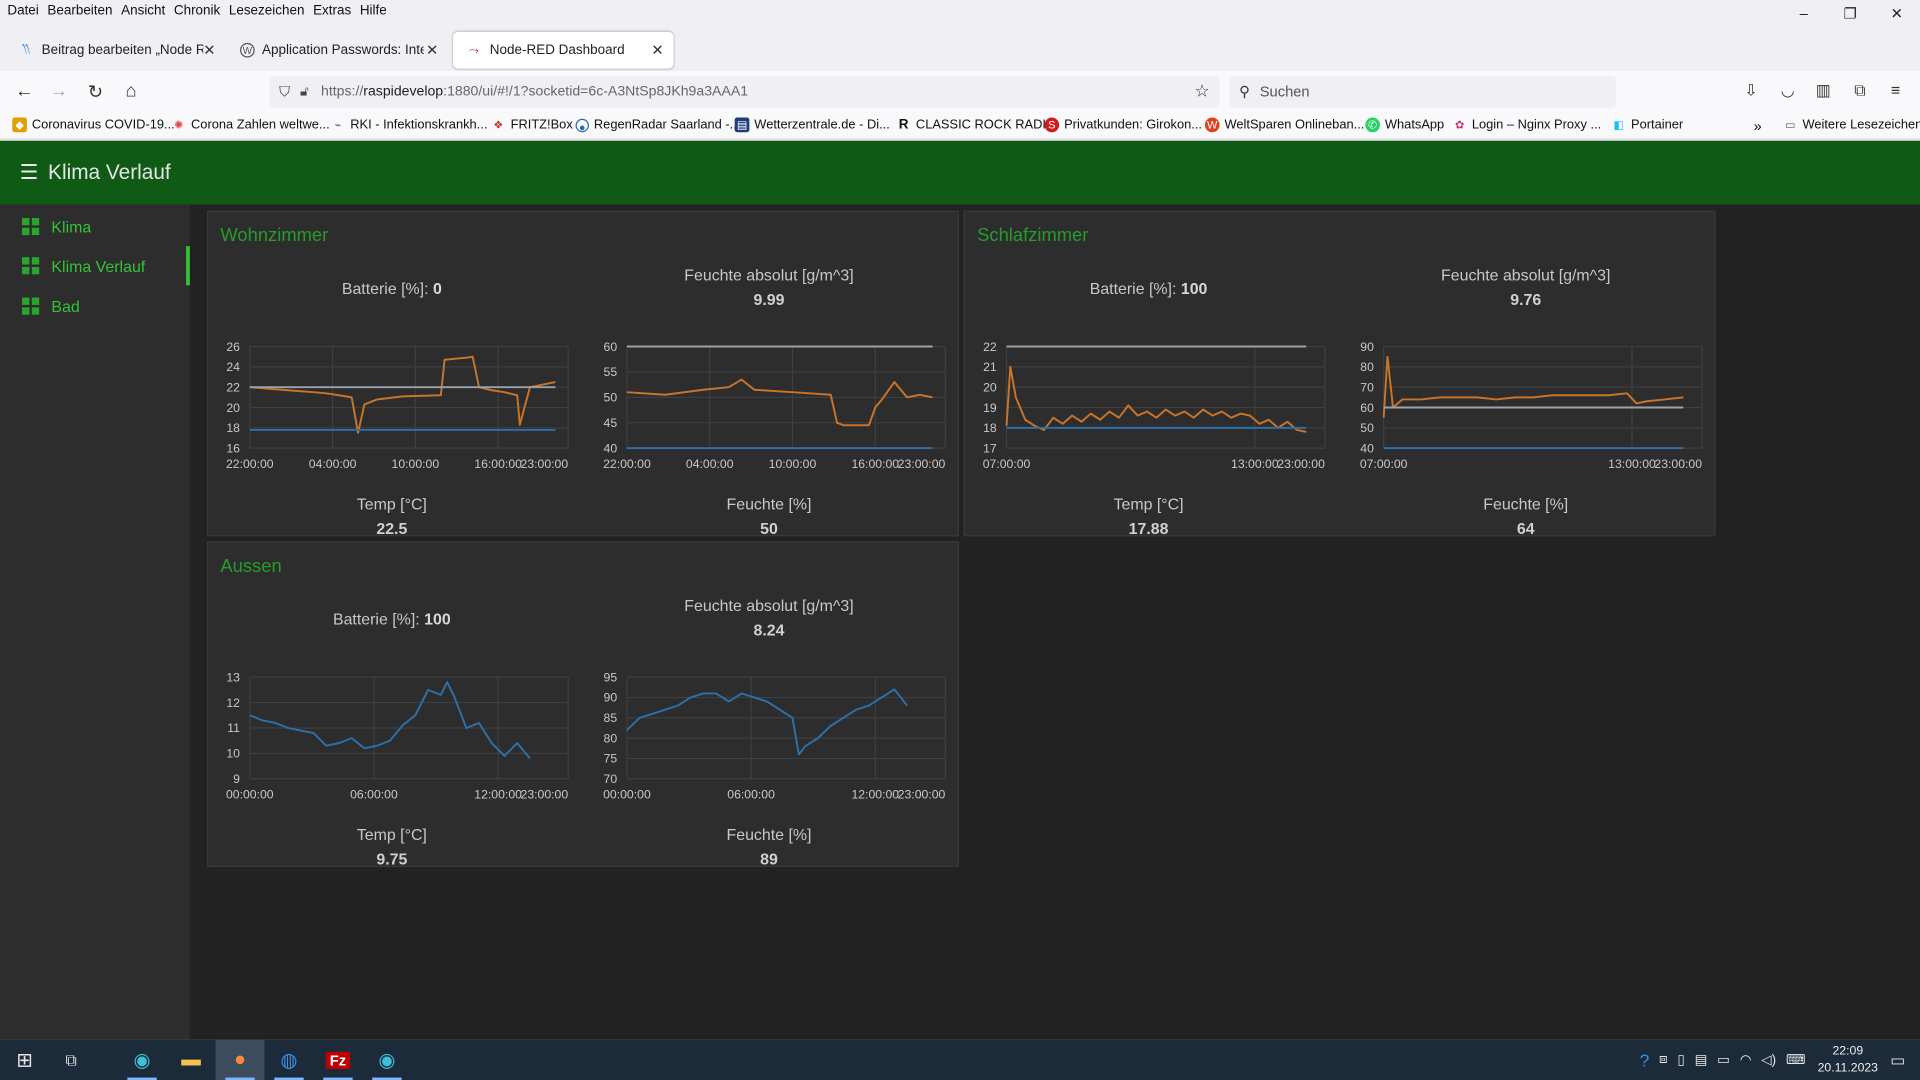  I want to click on usb-device-icon: ▯, so click(1681, 1060).